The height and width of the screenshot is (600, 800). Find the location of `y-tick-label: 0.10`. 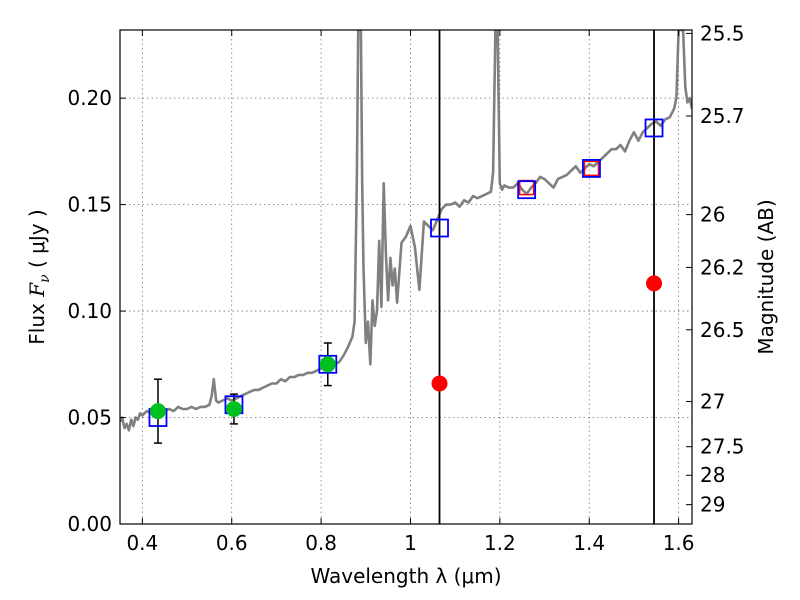

y-tick-label: 0.10 is located at coordinates (89, 311).